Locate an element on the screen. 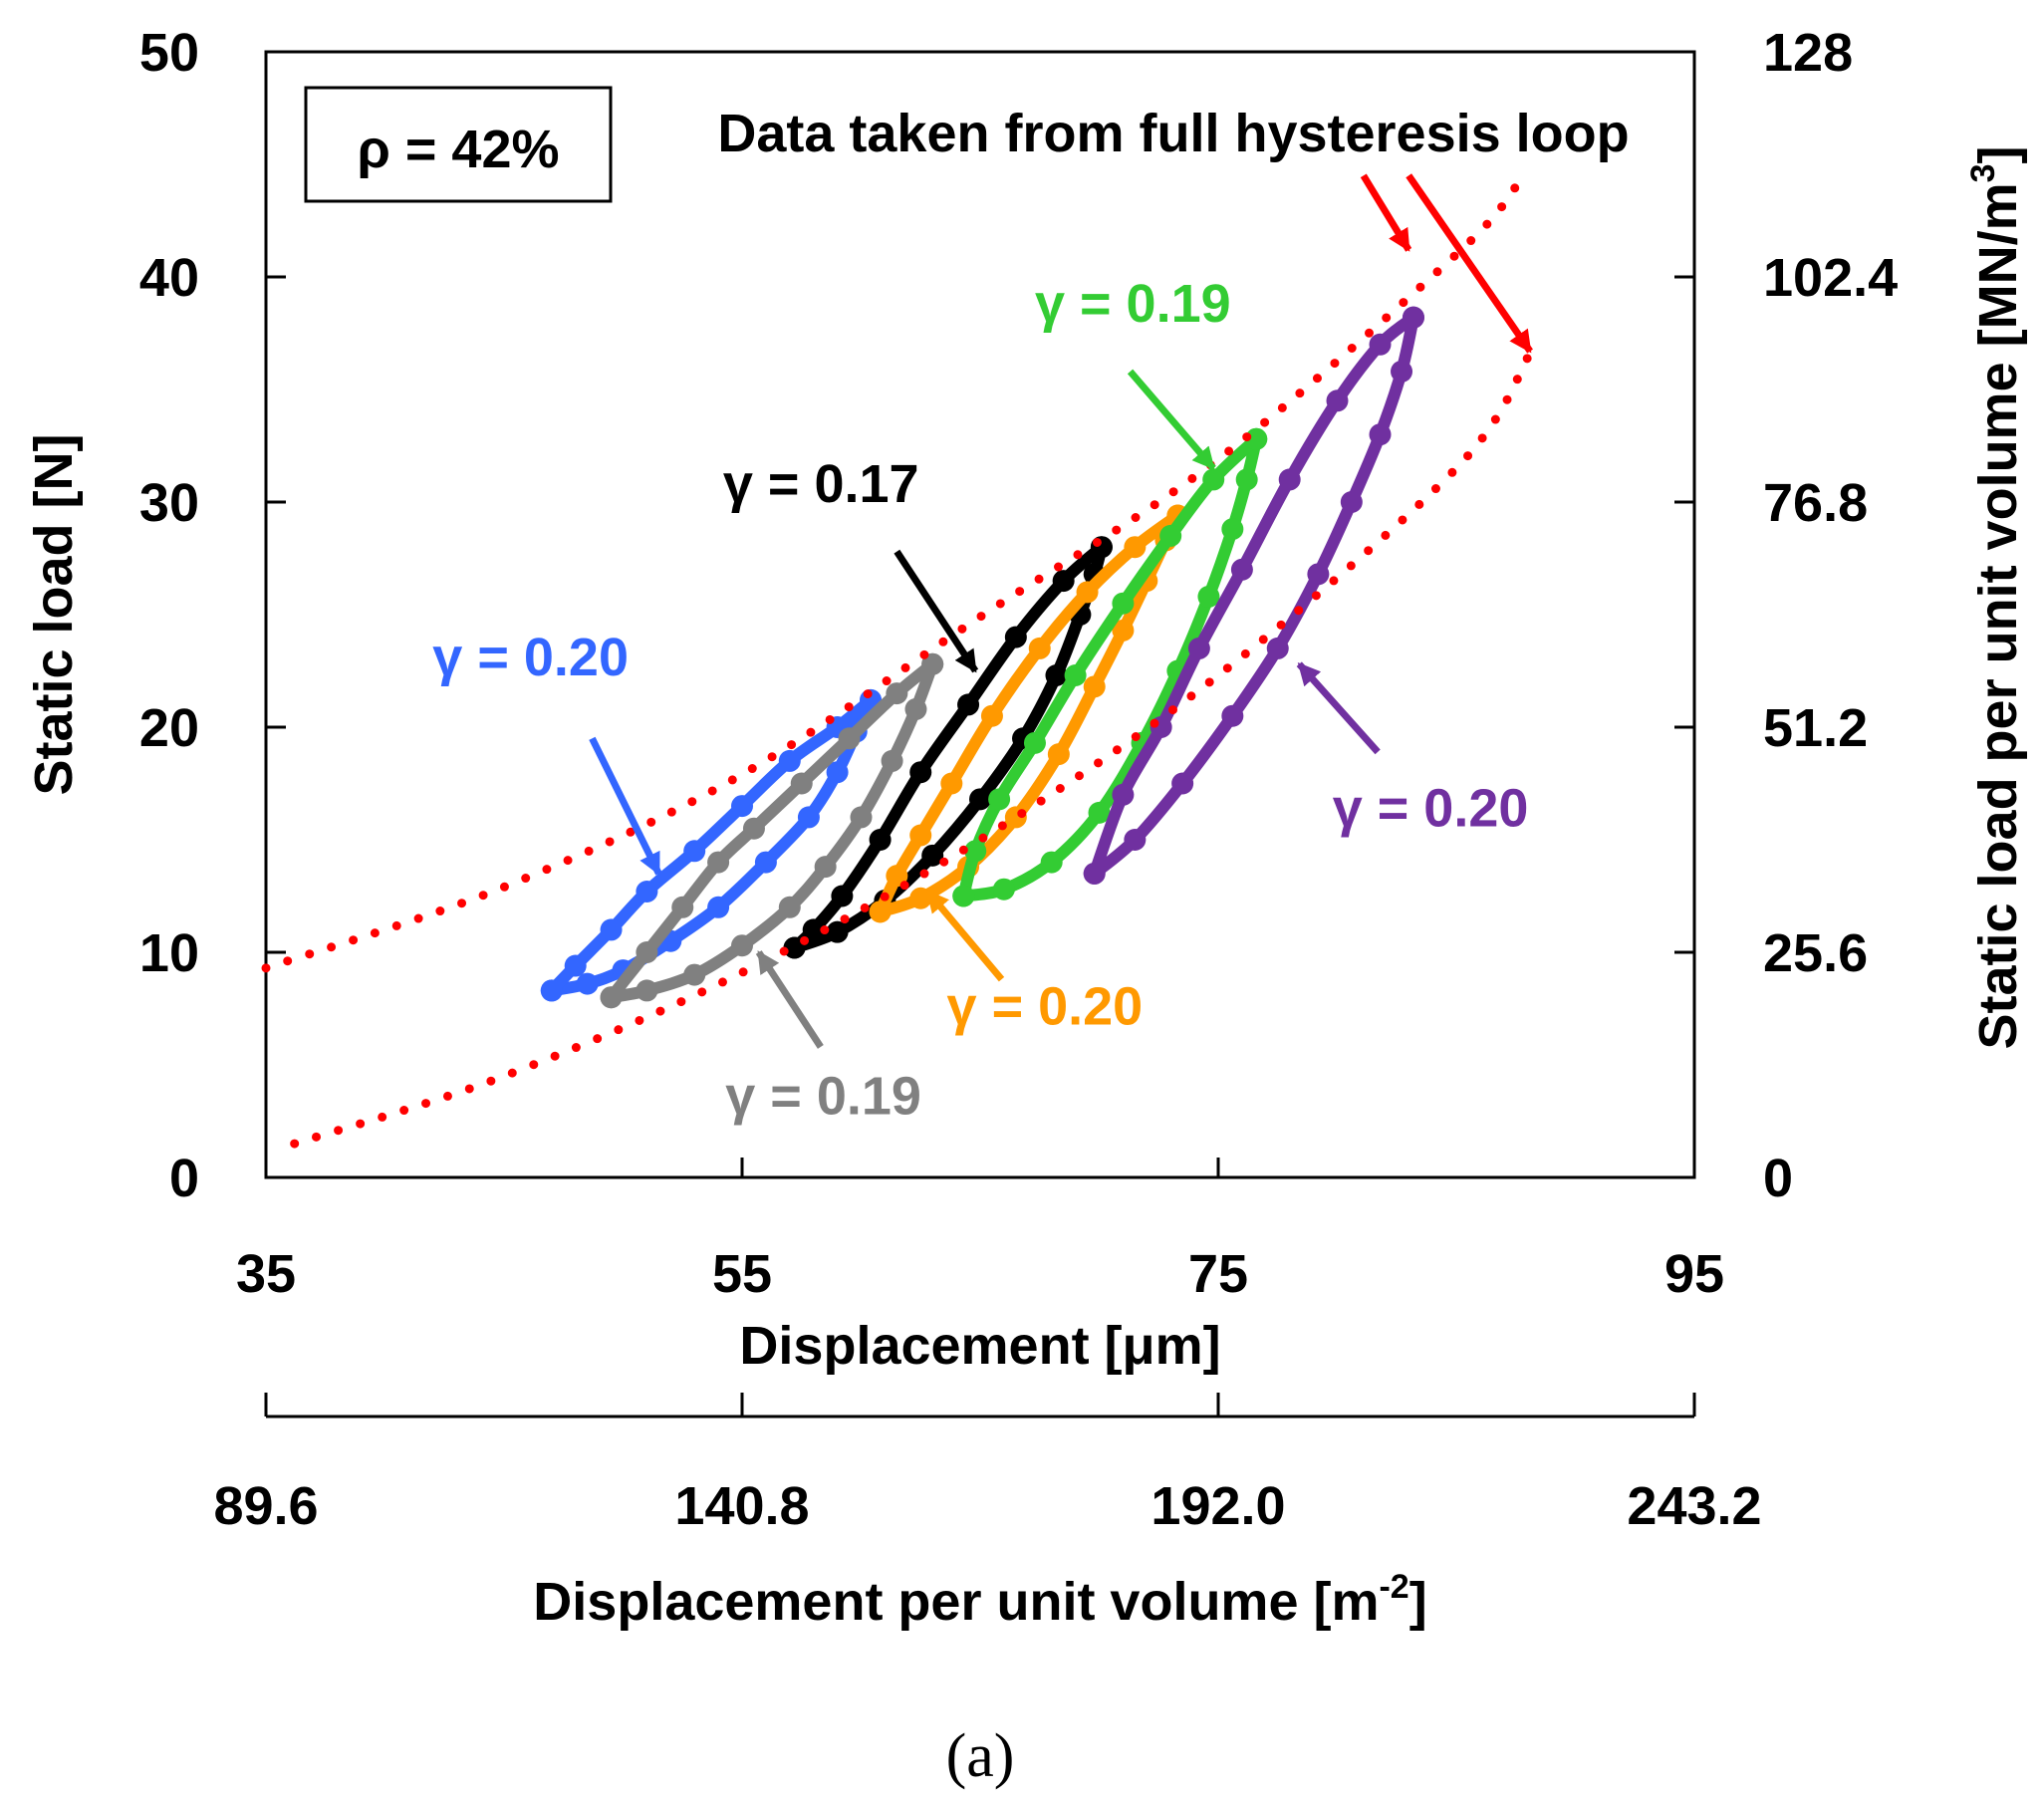 Image resolution: width=2044 pixels, height=1805 pixels. x2-axis-title: Displacement per unit volume [m-2] is located at coordinates (980, 1600).